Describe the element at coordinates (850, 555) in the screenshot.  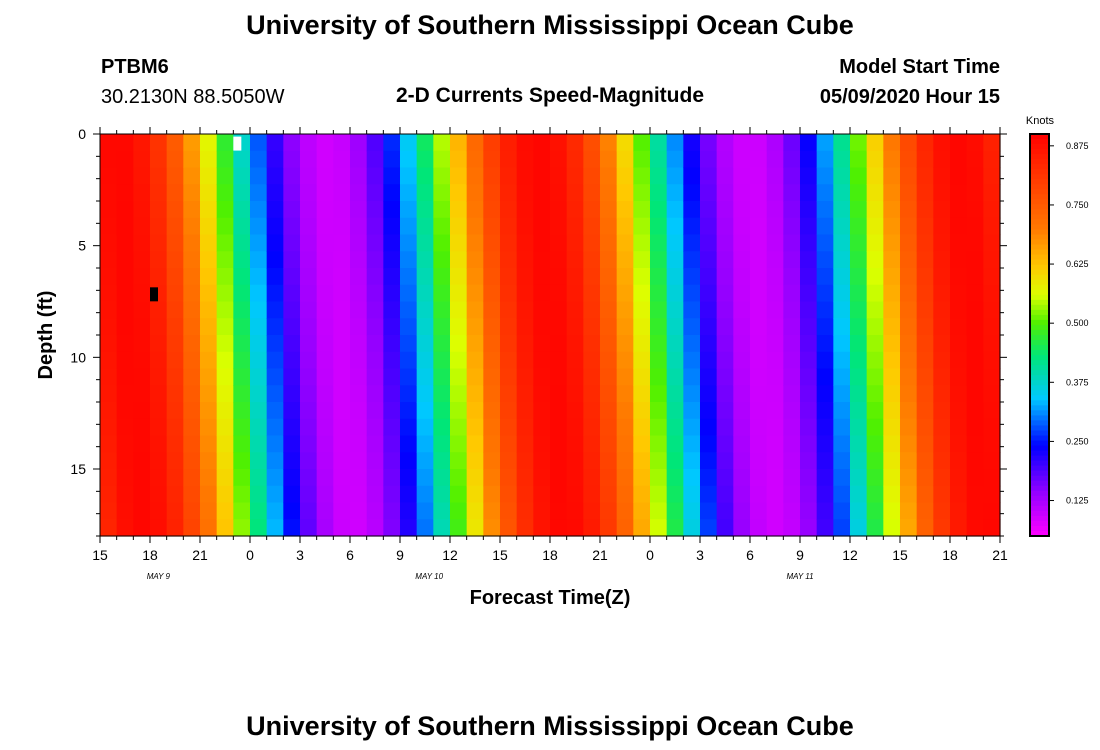
I see `x-tick-label: 12` at that location.